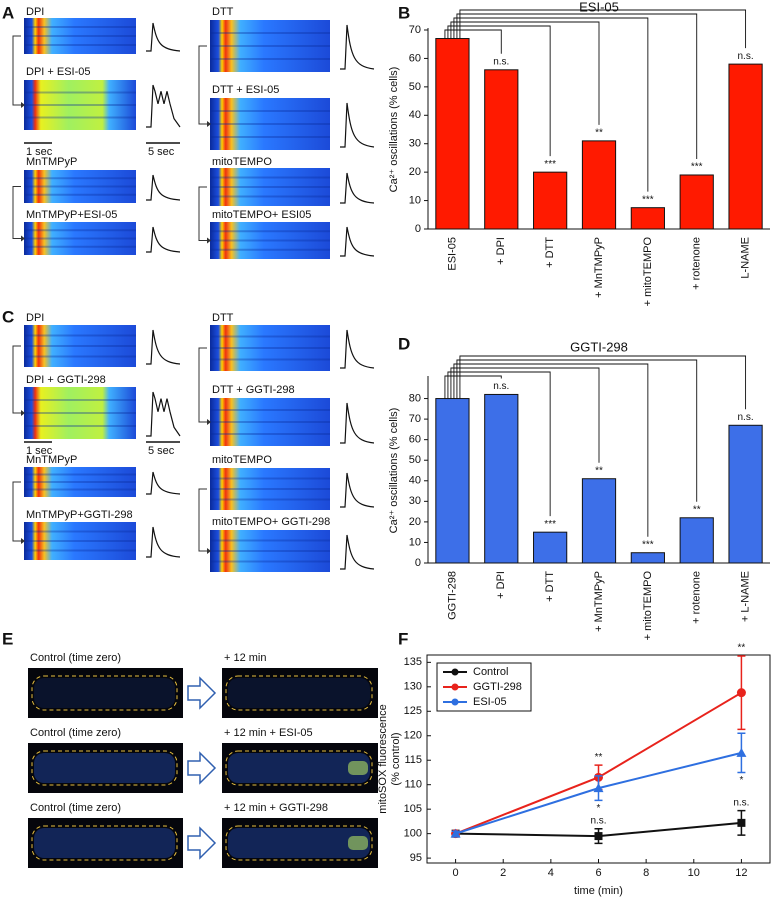 The height and width of the screenshot is (908, 777). Describe the element at coordinates (745, 258) in the screenshot. I see `x-tick-label: L-NAME` at that location.